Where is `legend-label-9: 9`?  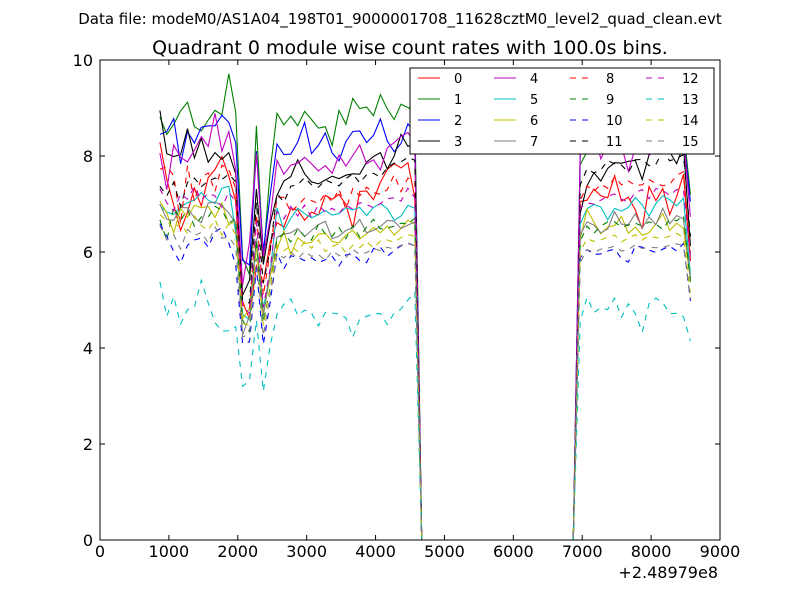 legend-label-9: 9 is located at coordinates (610, 100).